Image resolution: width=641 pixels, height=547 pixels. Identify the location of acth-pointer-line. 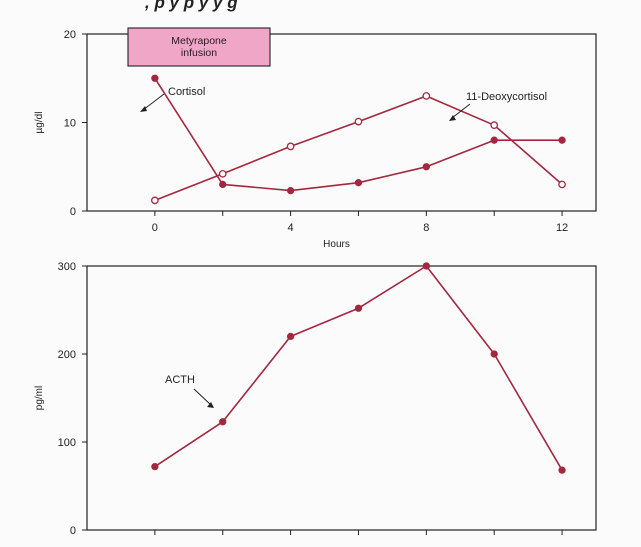
(202, 397).